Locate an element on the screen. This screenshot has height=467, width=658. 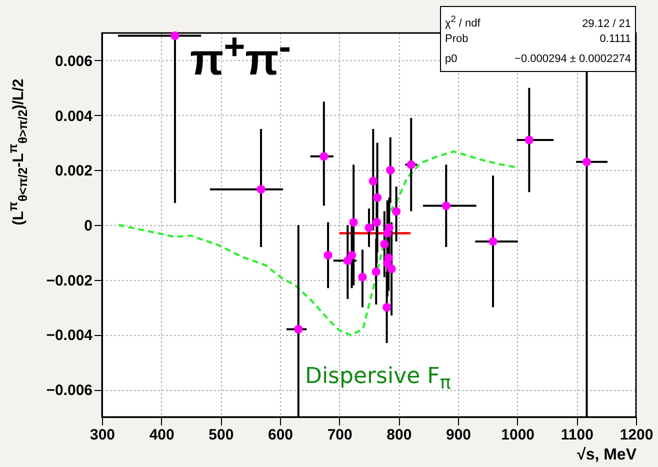
x-tick-label: 500 is located at coordinates (221, 435).